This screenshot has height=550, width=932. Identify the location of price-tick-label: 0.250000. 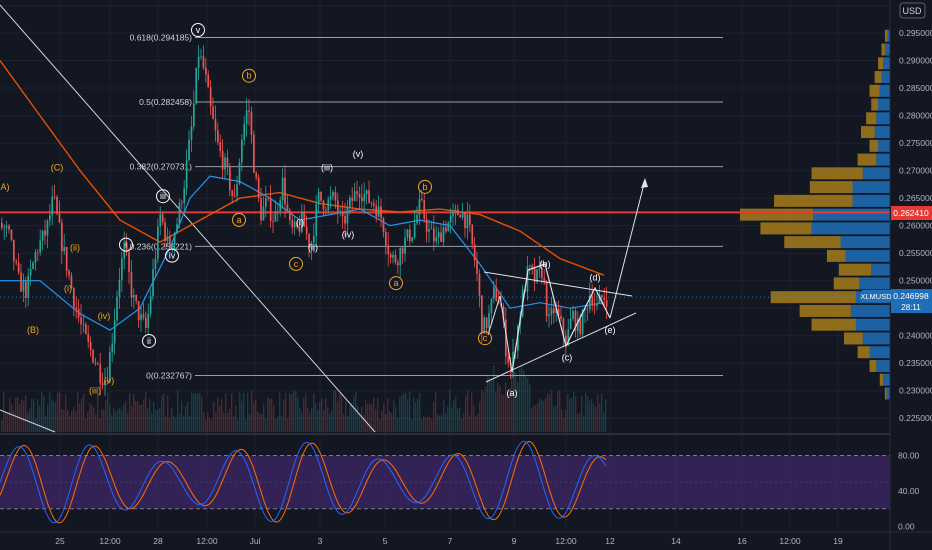
(915, 281).